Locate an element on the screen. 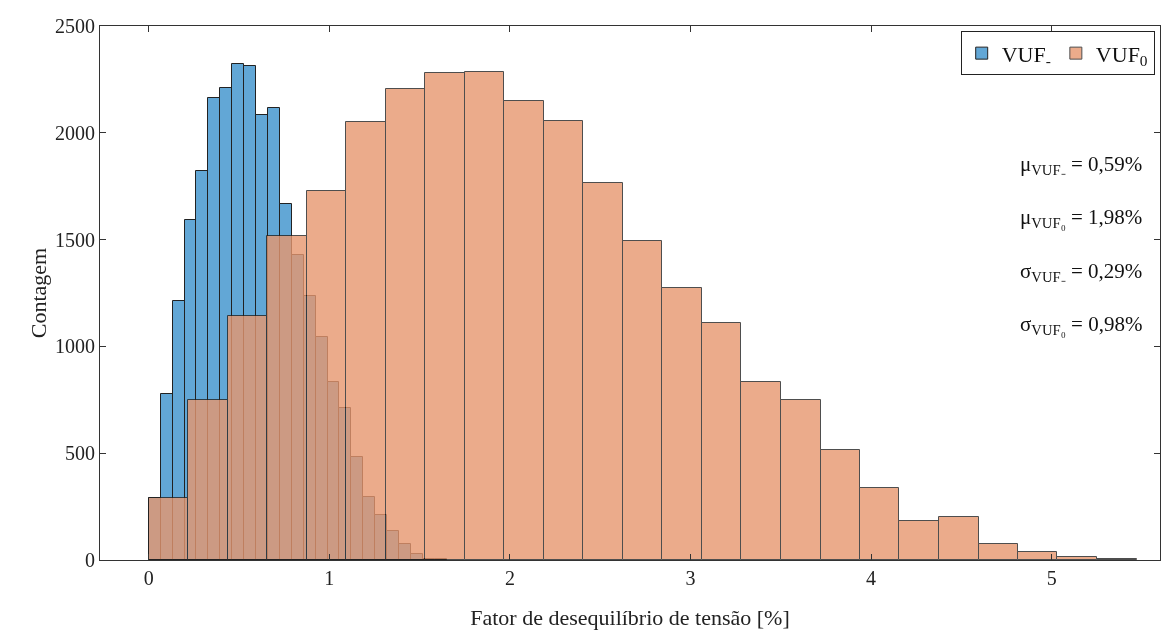  x-tick-label: 0 is located at coordinates (148, 578).